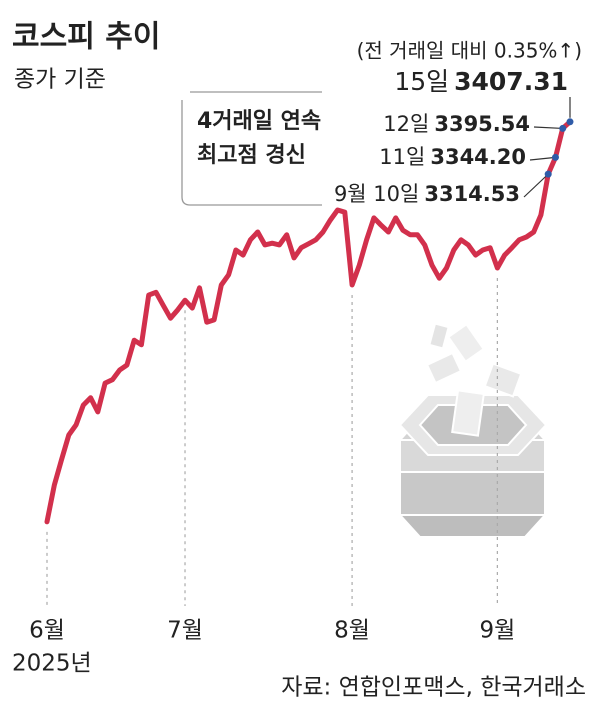 The height and width of the screenshot is (712, 600). What do you see at coordinates (60, 80) in the screenshot?
I see `chart-subtitle: 종가 기준` at bounding box center [60, 80].